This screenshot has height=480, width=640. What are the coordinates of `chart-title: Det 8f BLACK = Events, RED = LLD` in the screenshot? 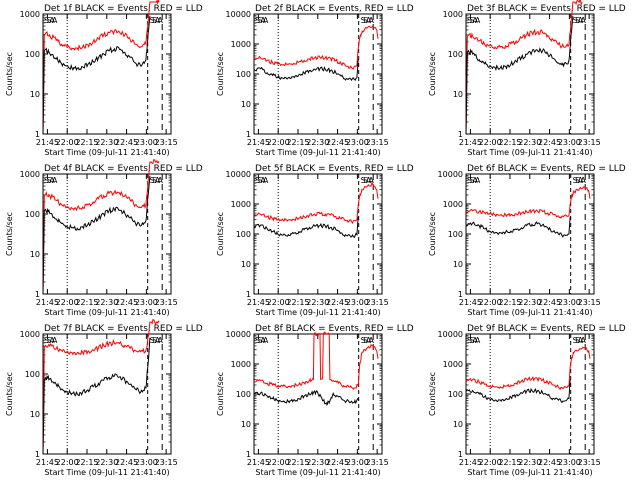 It's located at (334, 329).